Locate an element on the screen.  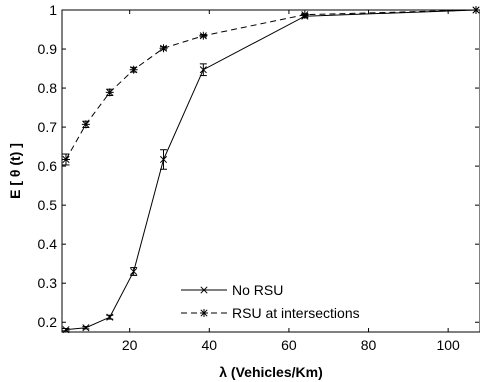
legend-entry: No RSU is located at coordinates (232, 290).